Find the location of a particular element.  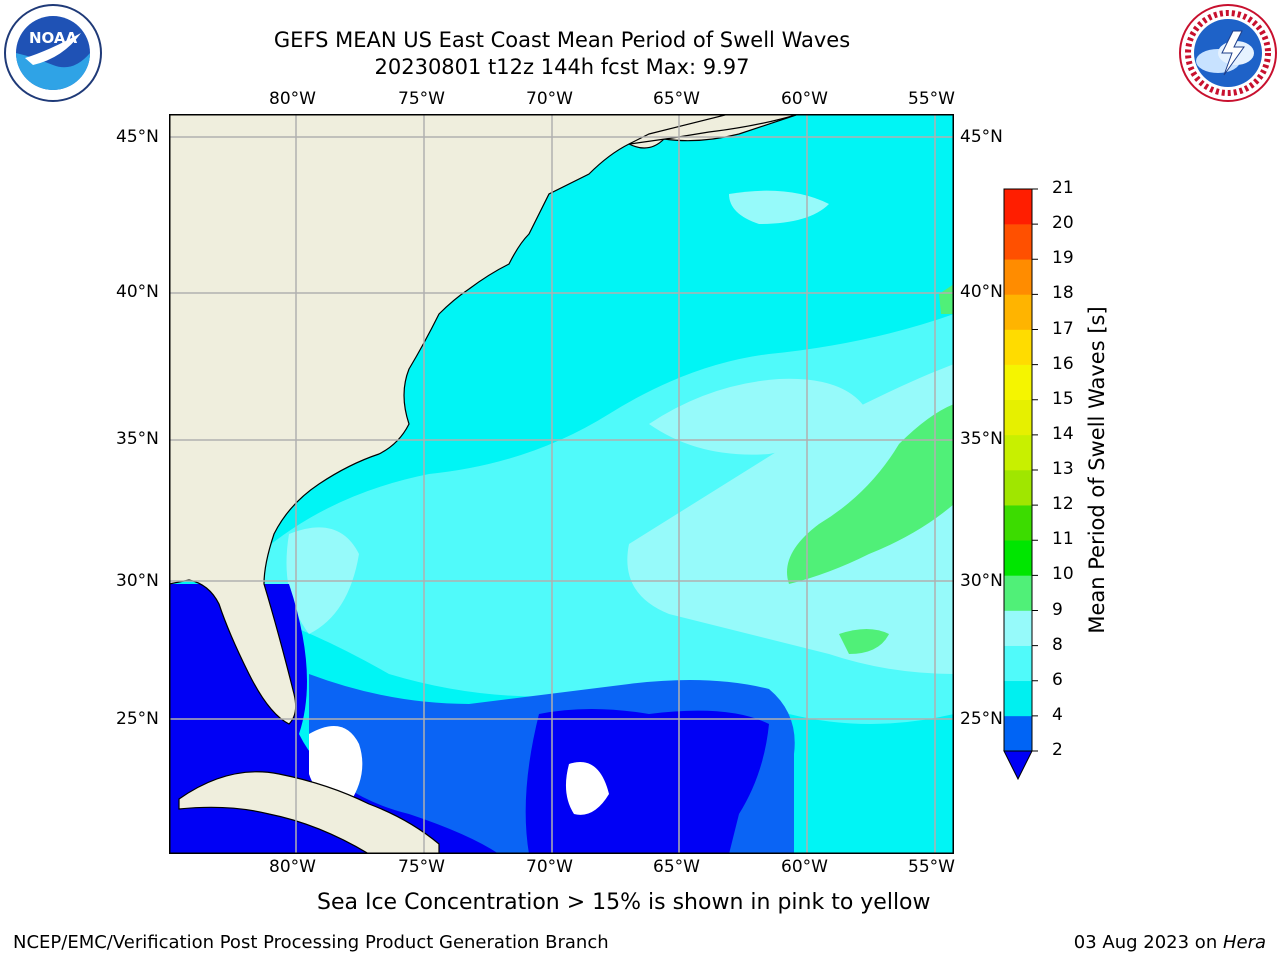

colorbar-level-label: 9 is located at coordinates (1057, 609).